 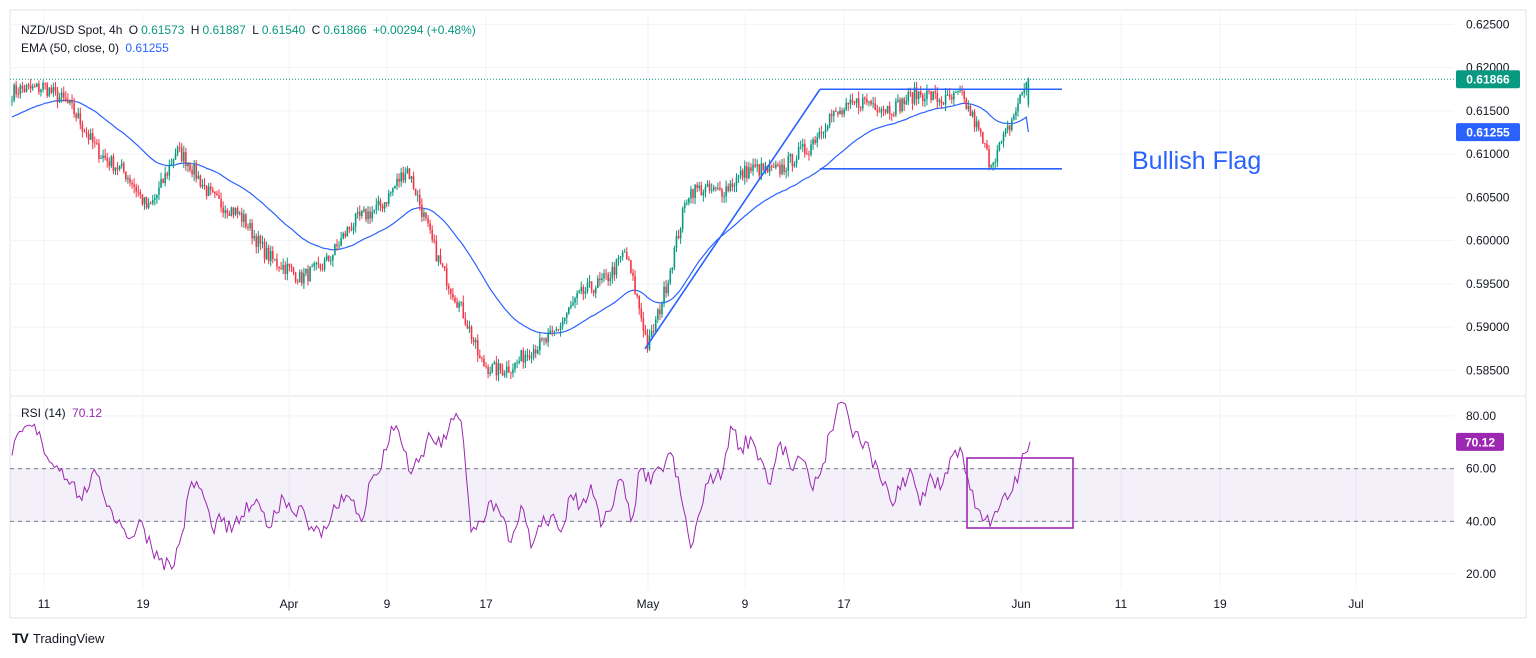 I want to click on rsi-highlight-box, so click(x=1020, y=493).